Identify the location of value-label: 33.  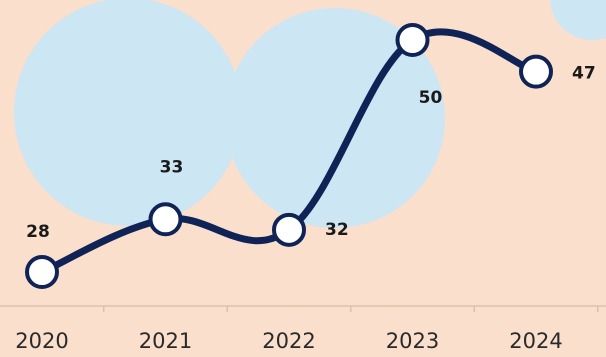
(172, 167).